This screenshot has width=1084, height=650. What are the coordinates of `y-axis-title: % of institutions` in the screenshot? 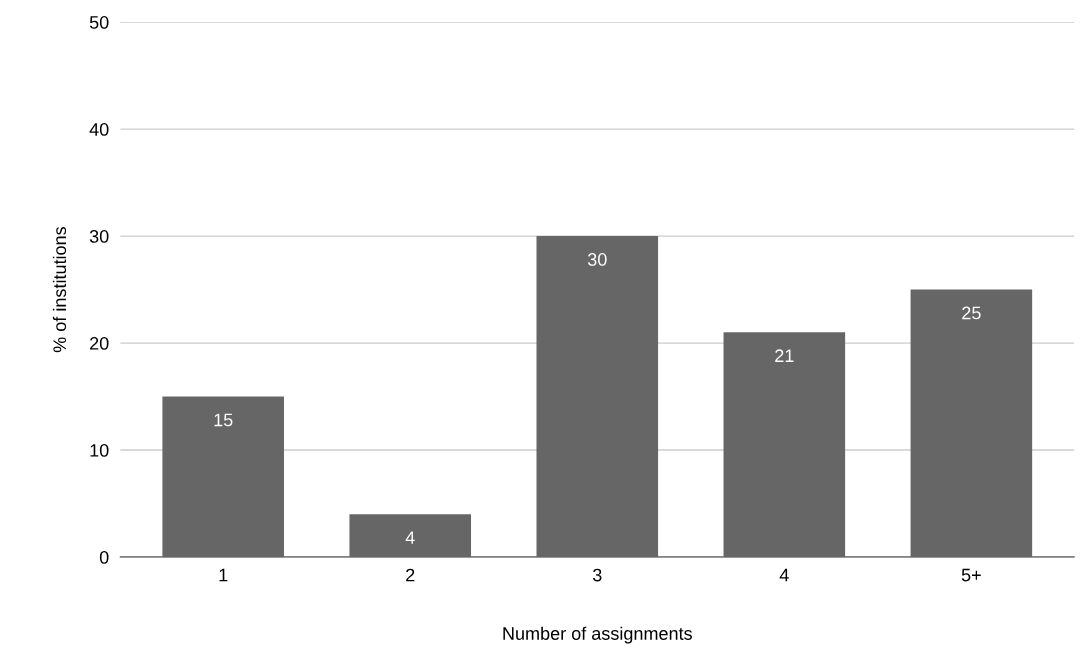 It's located at (59, 290).